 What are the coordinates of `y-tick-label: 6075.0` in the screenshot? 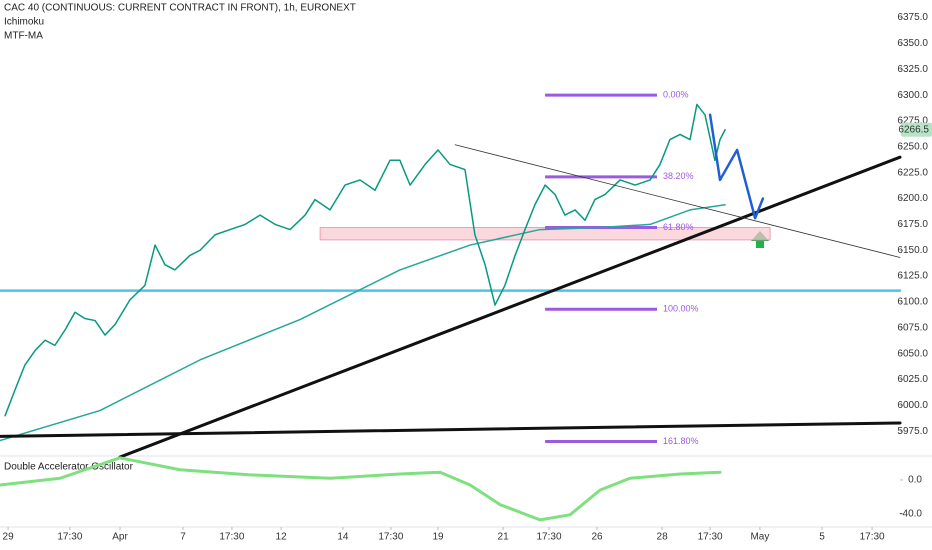 It's located at (912, 327).